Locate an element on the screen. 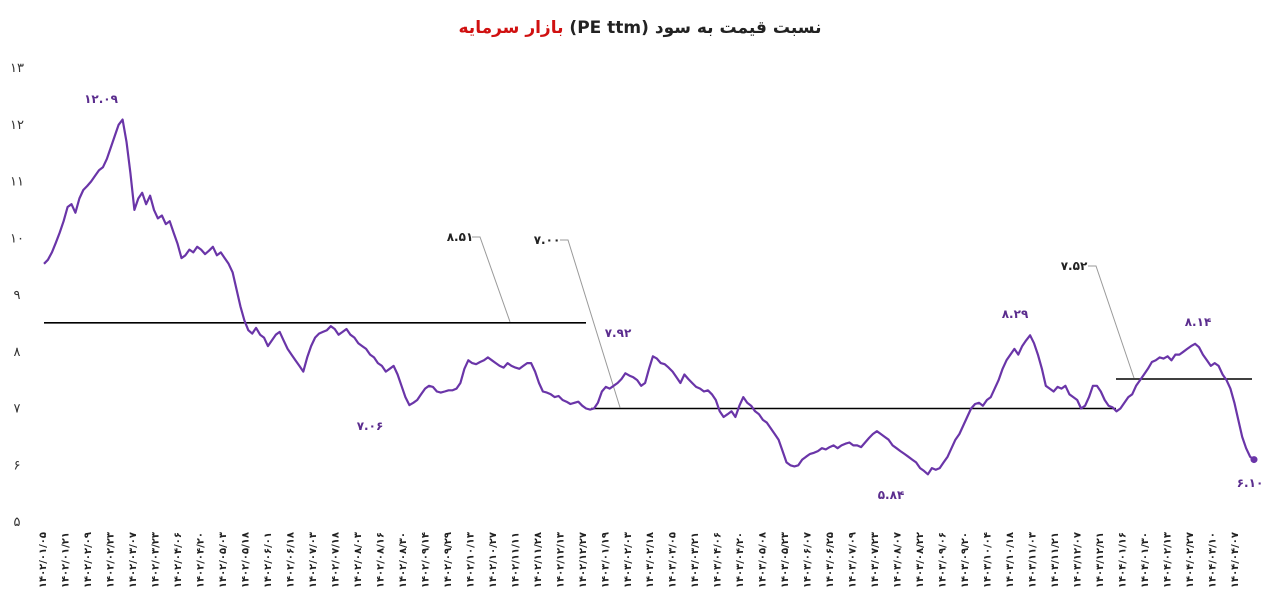 Image resolution: width=1280 pixels, height=610 pixels. reference-label: ۷.۵۲ is located at coordinates (1074, 266).